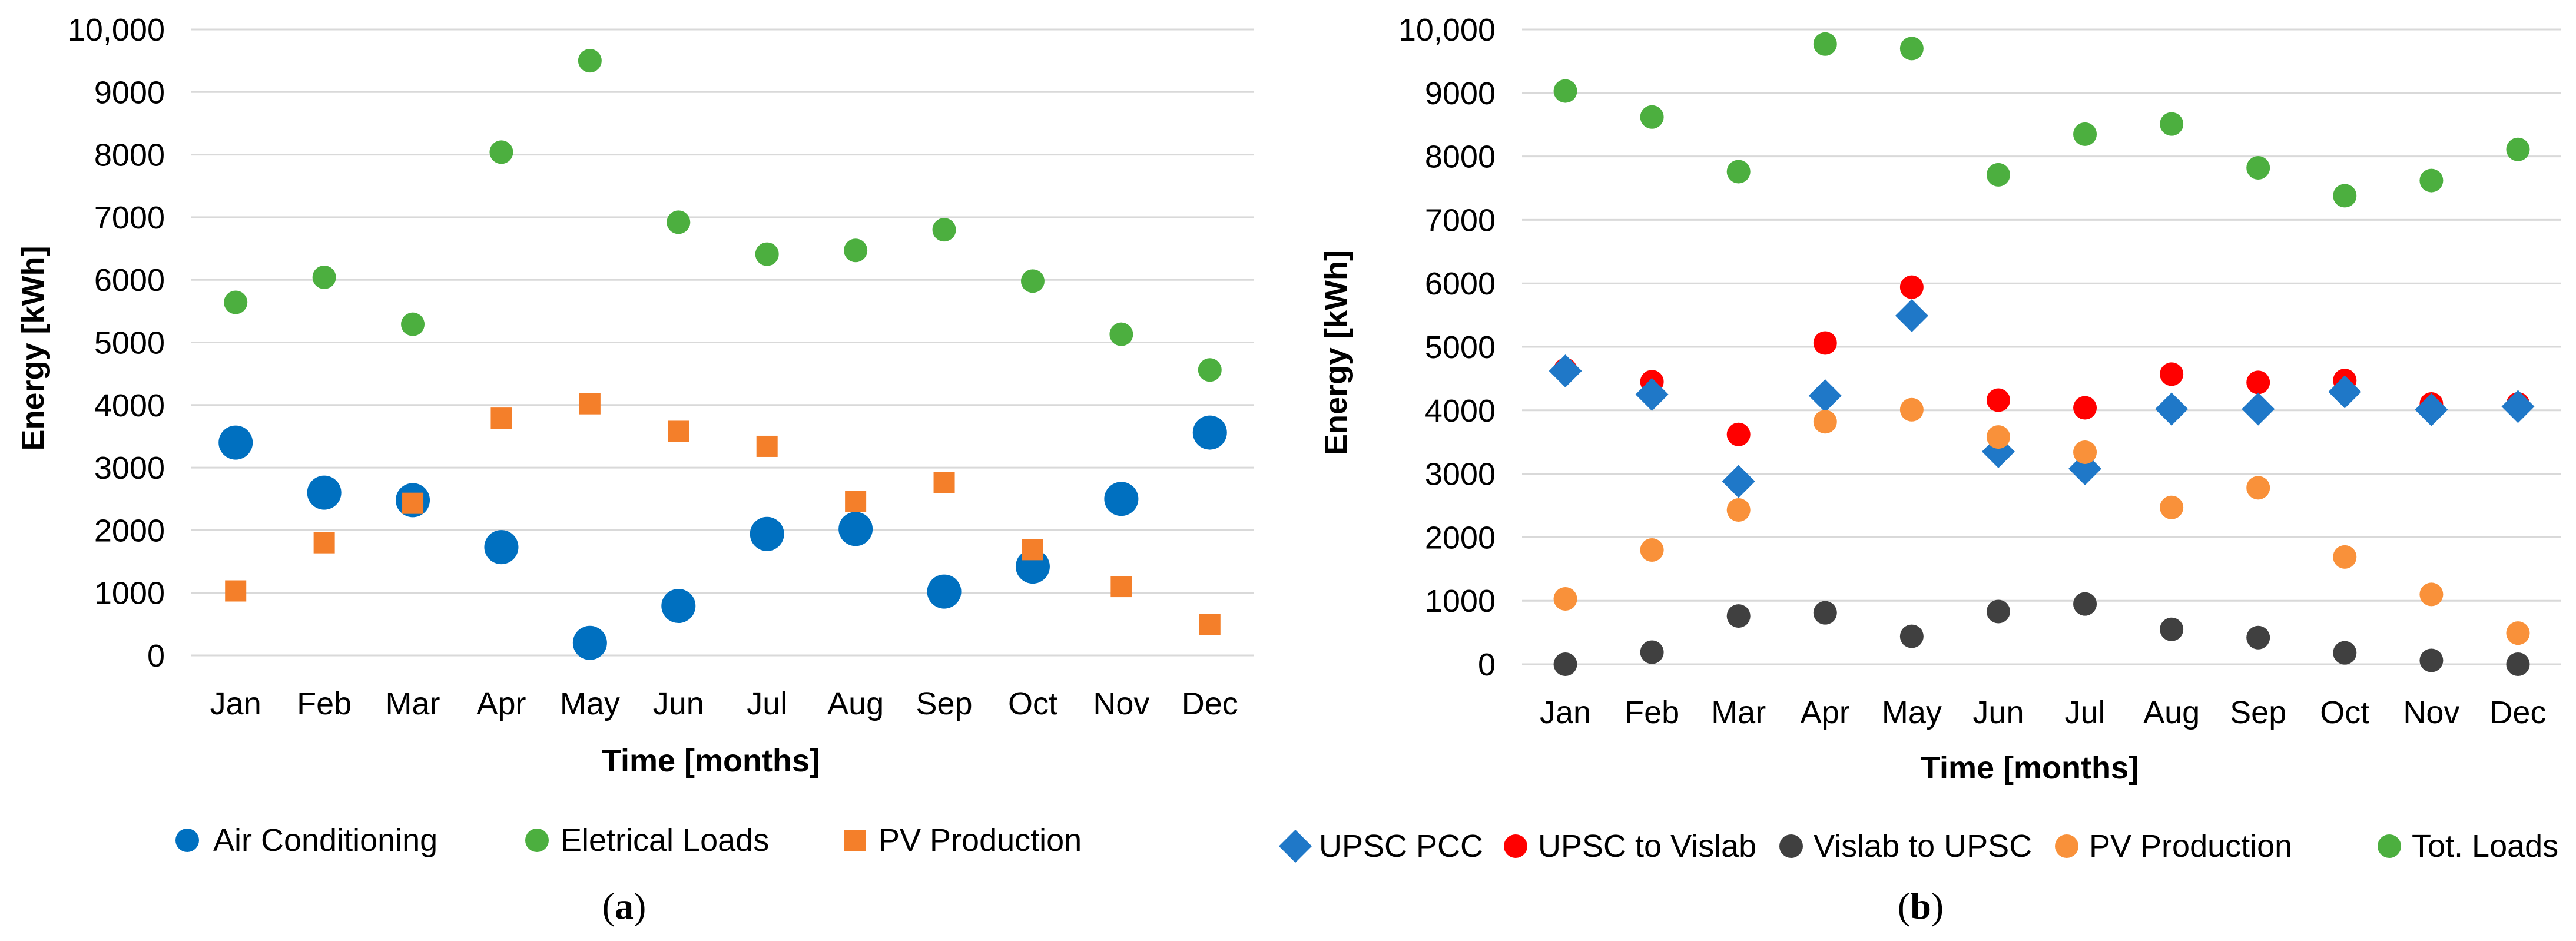  I want to click on panel-label-letter: b, so click(1920, 906).